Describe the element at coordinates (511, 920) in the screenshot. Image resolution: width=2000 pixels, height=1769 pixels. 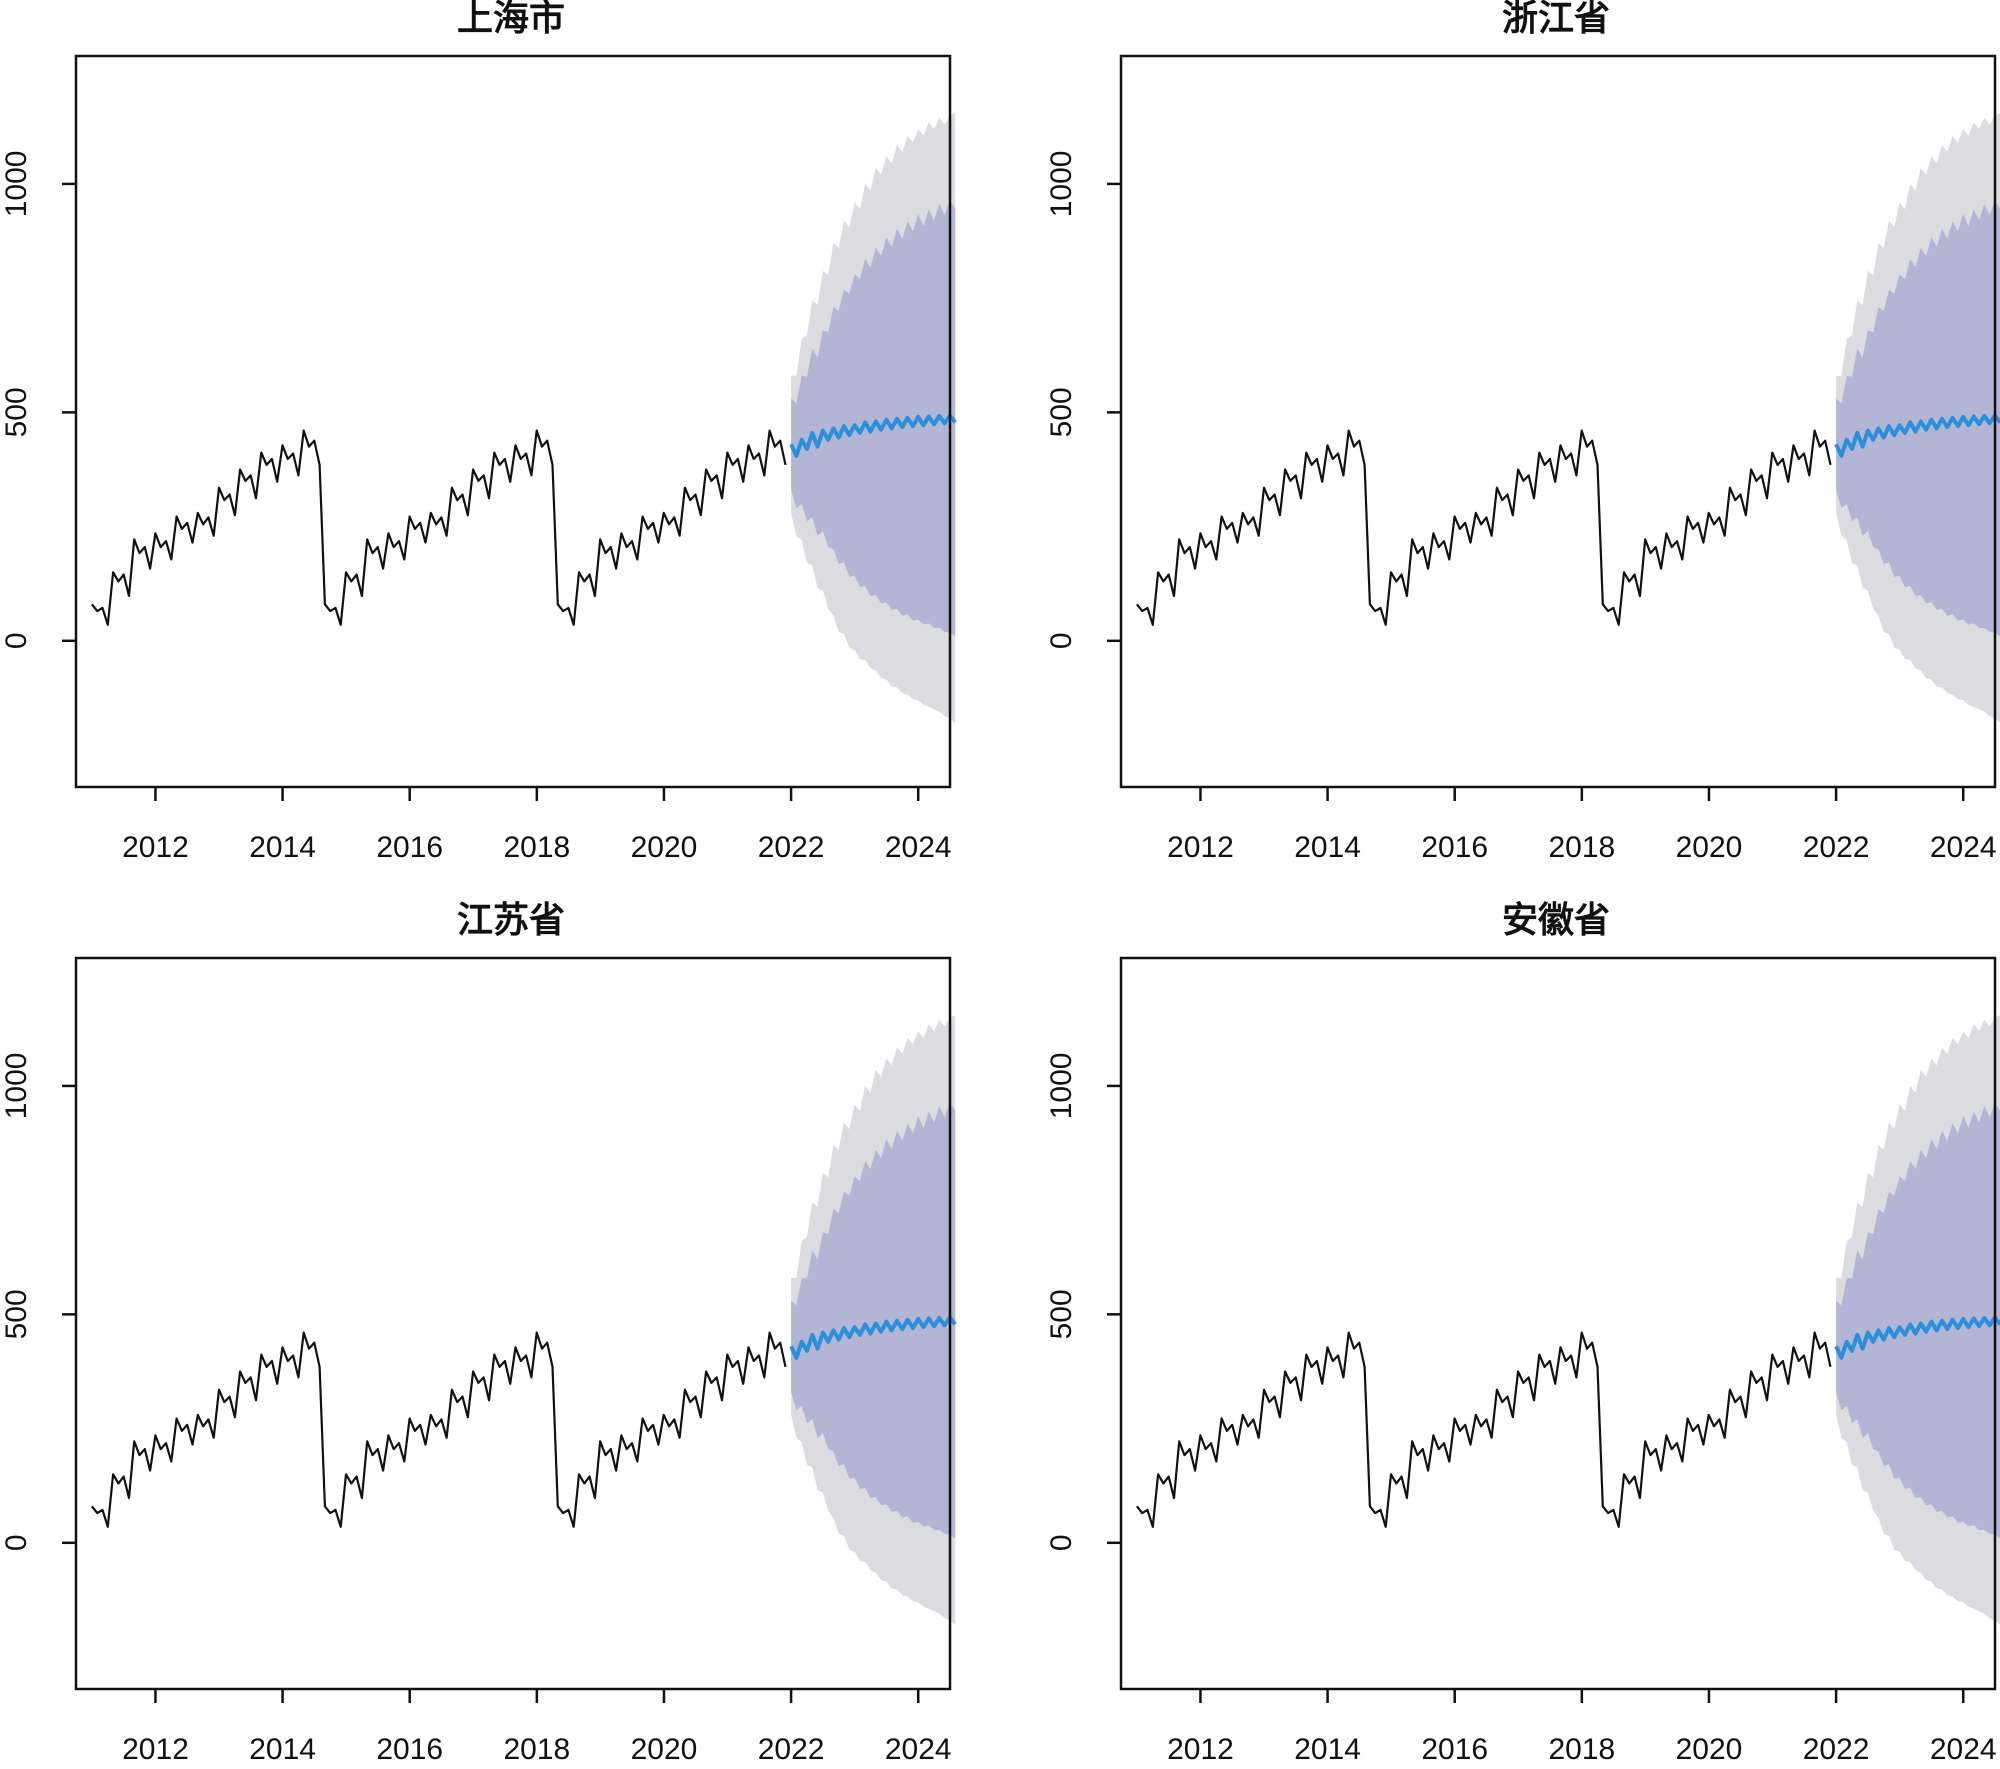
I see `chart-title: 江苏省` at that location.